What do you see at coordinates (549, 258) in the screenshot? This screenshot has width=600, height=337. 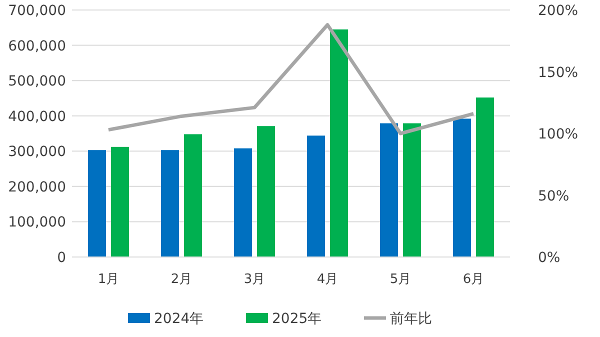 I see `y2-tick-label: 0%` at bounding box center [549, 258].